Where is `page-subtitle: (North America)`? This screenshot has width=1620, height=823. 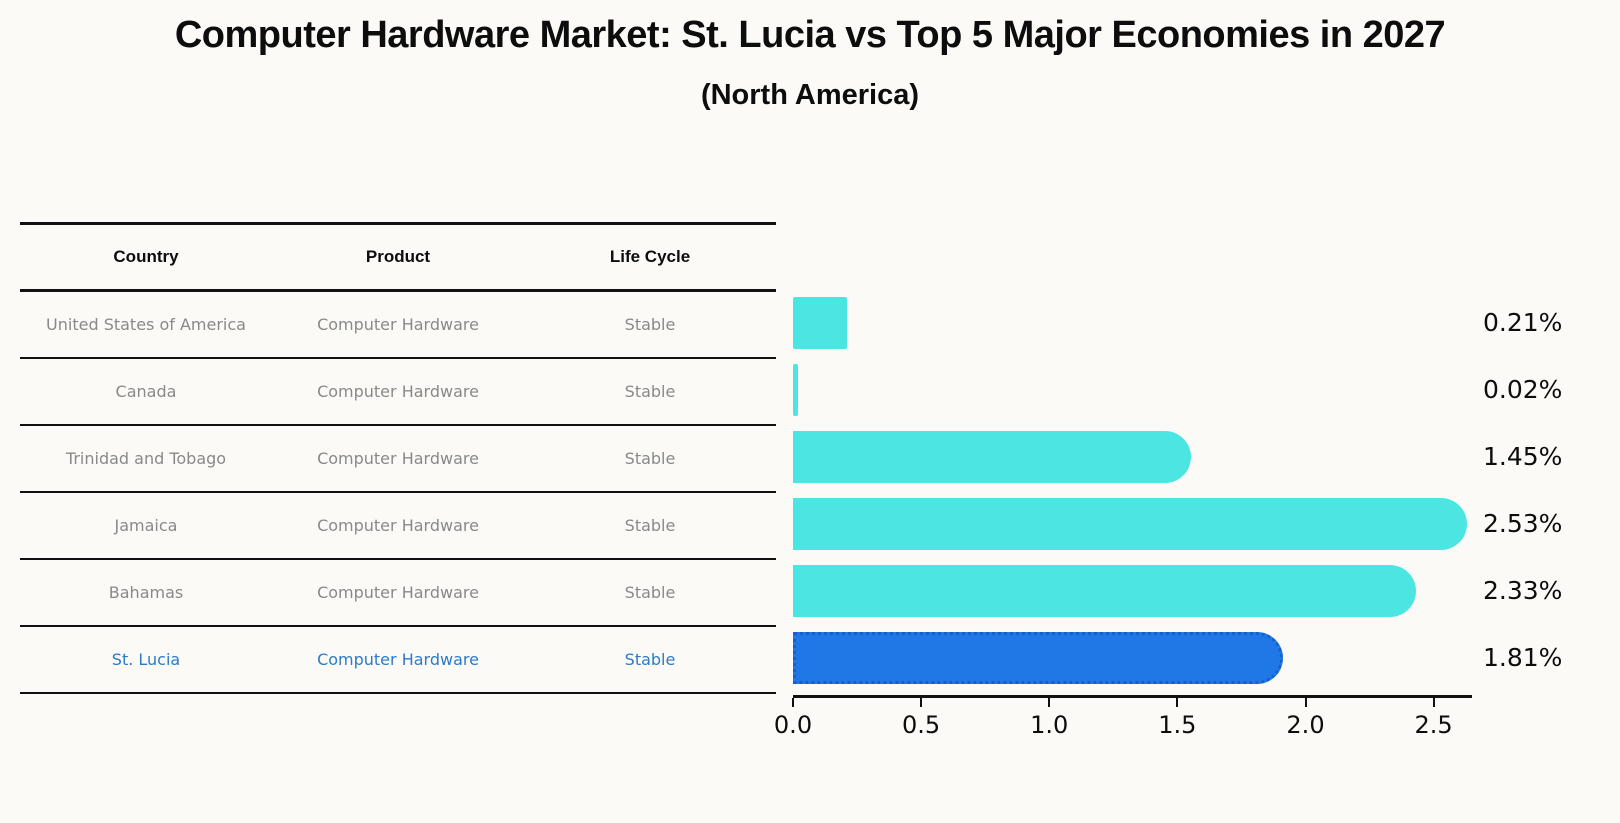 page-subtitle: (North America) is located at coordinates (810, 95).